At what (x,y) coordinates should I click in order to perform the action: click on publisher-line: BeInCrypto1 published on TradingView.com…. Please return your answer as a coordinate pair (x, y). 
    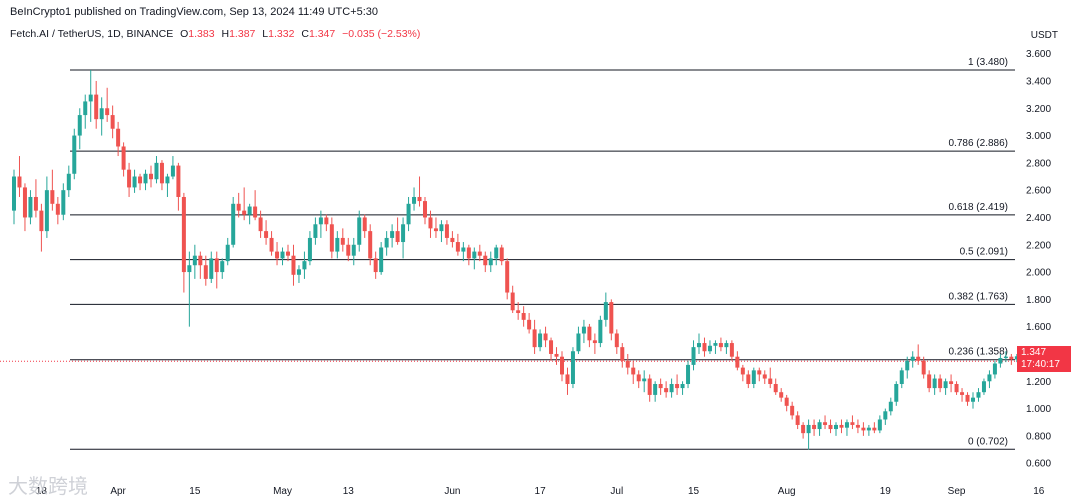
    Looking at the image, I should click on (194, 12).